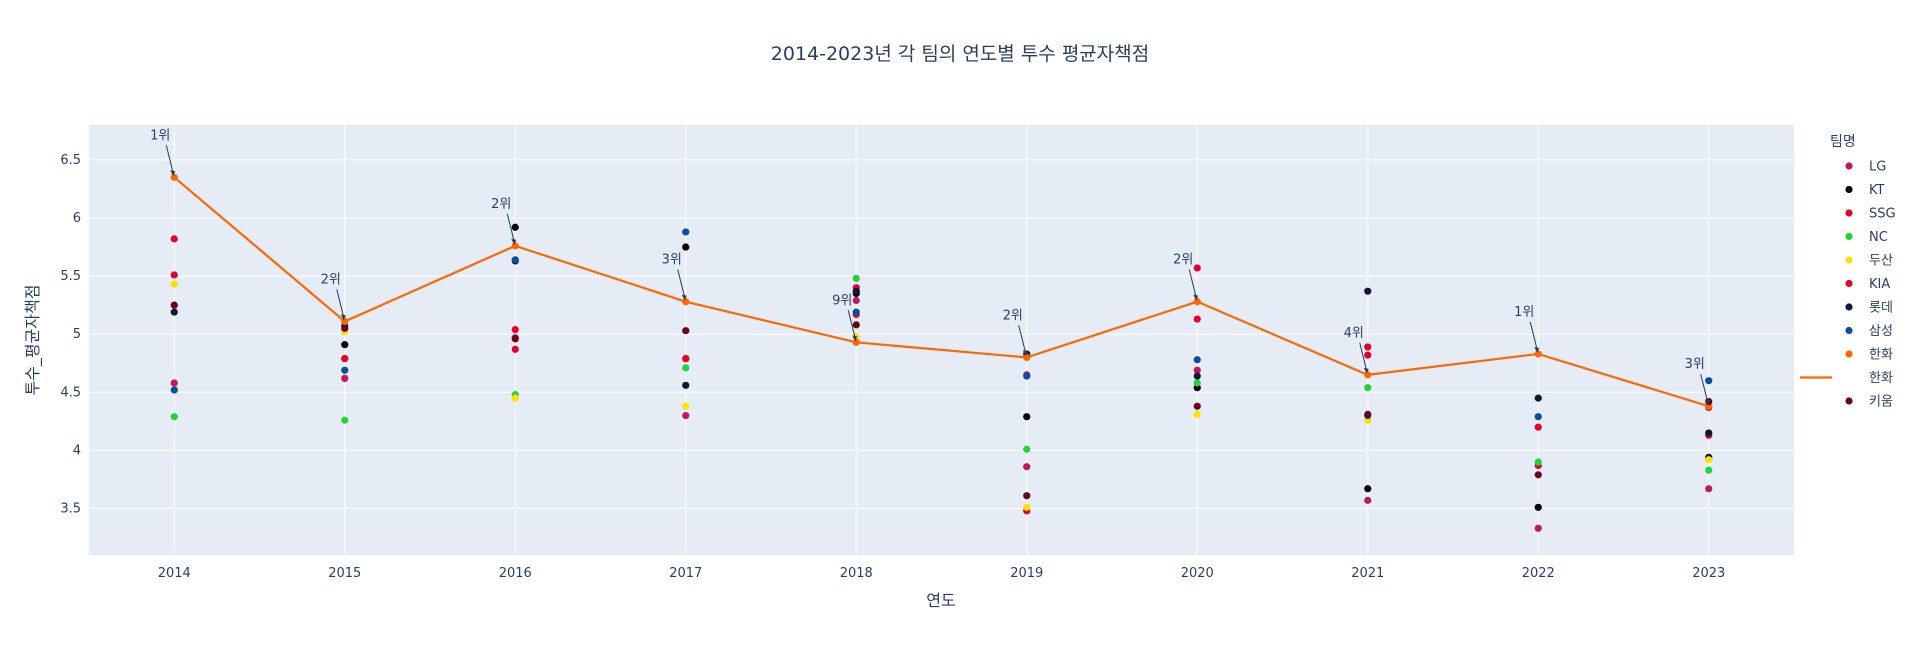 This screenshot has height=656, width=1920. Describe the element at coordinates (1354, 333) in the screenshot. I see `annotation-label: 4위` at that location.